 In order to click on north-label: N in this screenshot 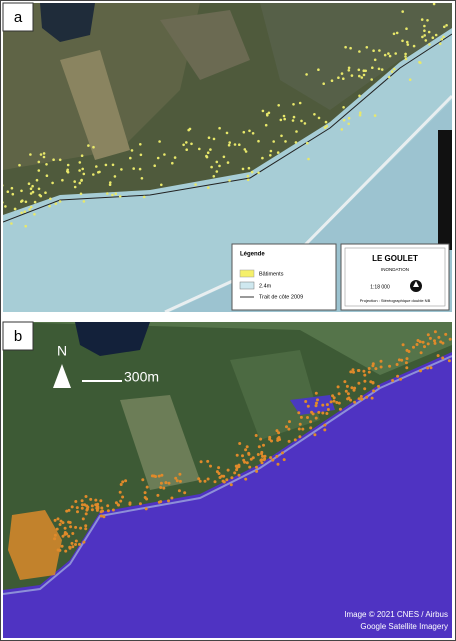, I will do `click(62, 351)`.